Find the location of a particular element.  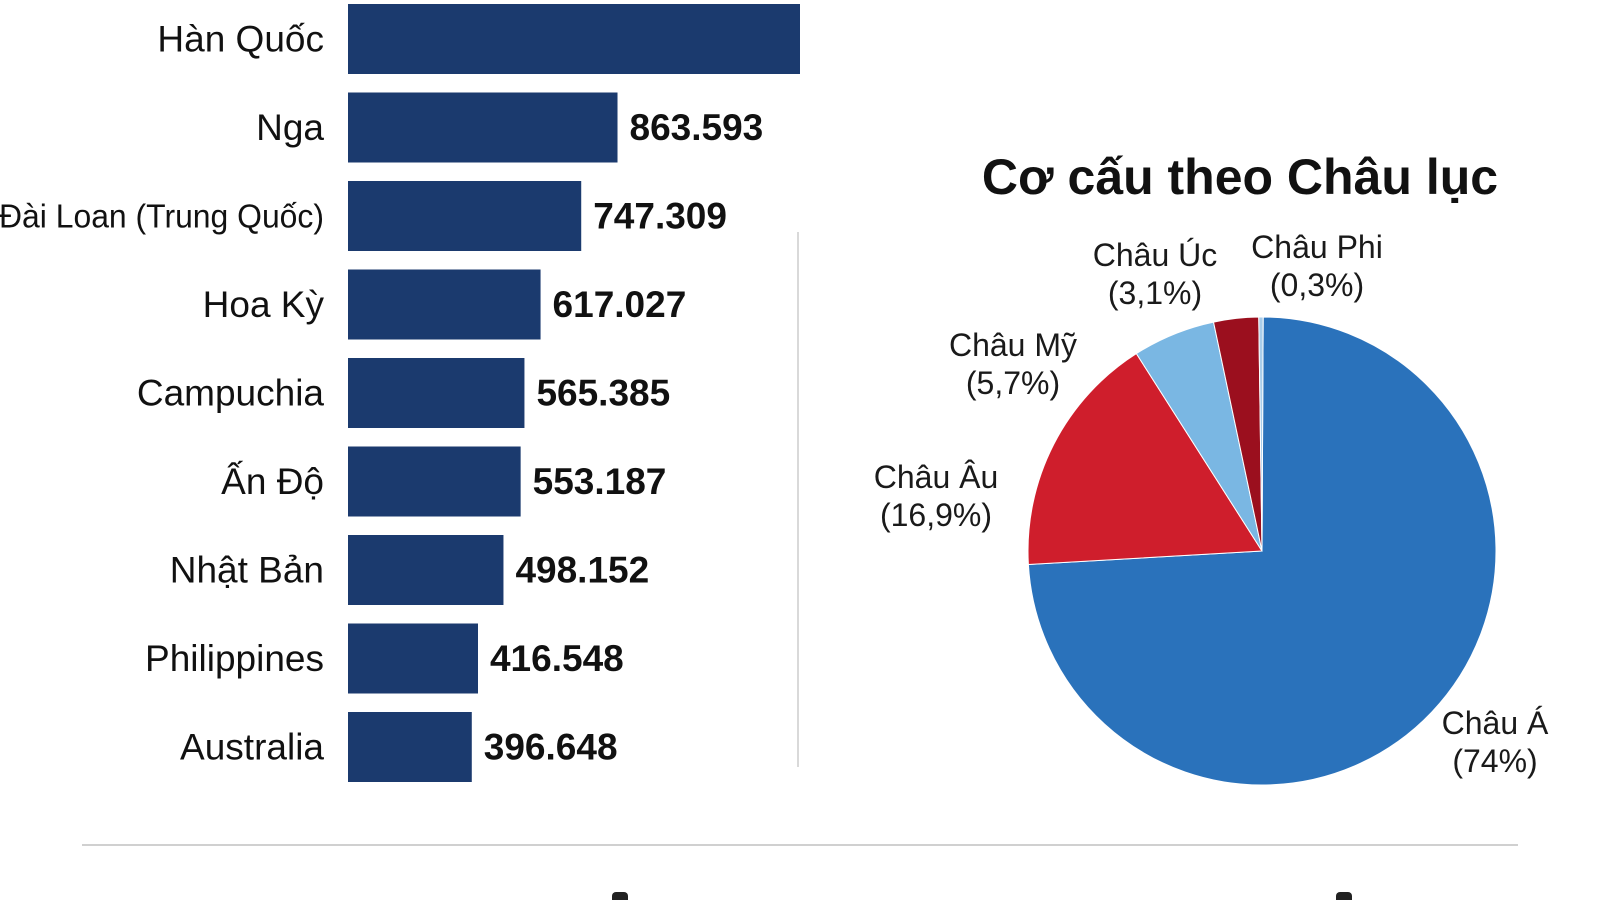

pie-label-value: (74%) is located at coordinates (1495, 761).